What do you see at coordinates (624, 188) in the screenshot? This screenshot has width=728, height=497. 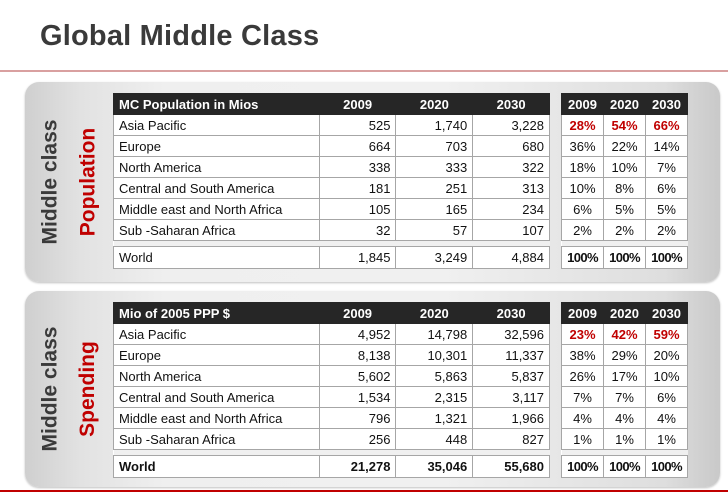 I see `share-row: 10% 8% 6%` at bounding box center [624, 188].